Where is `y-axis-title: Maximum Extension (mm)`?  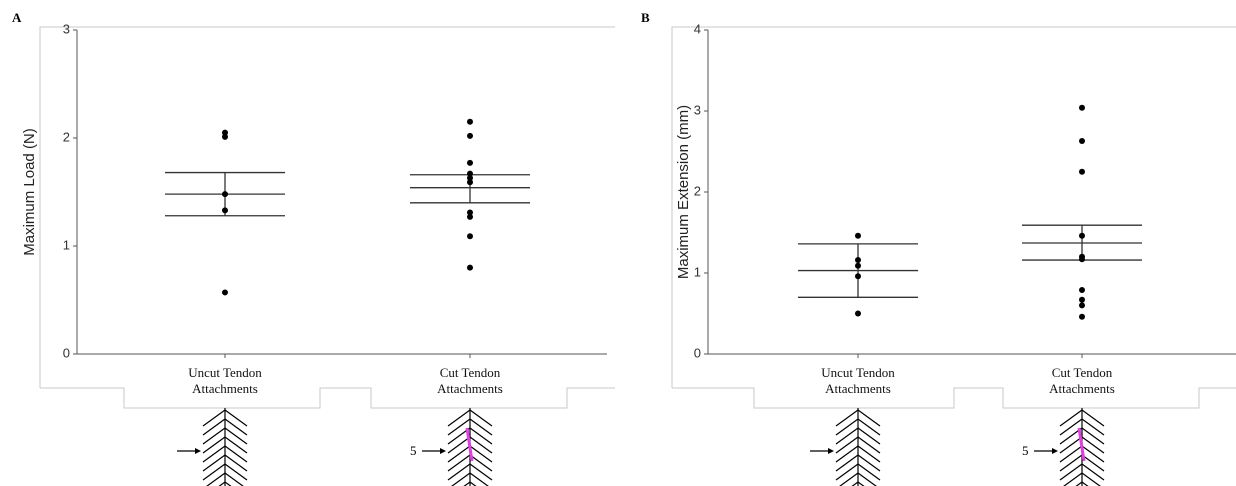
y-axis-title: Maximum Extension (mm) is located at coordinates (683, 192).